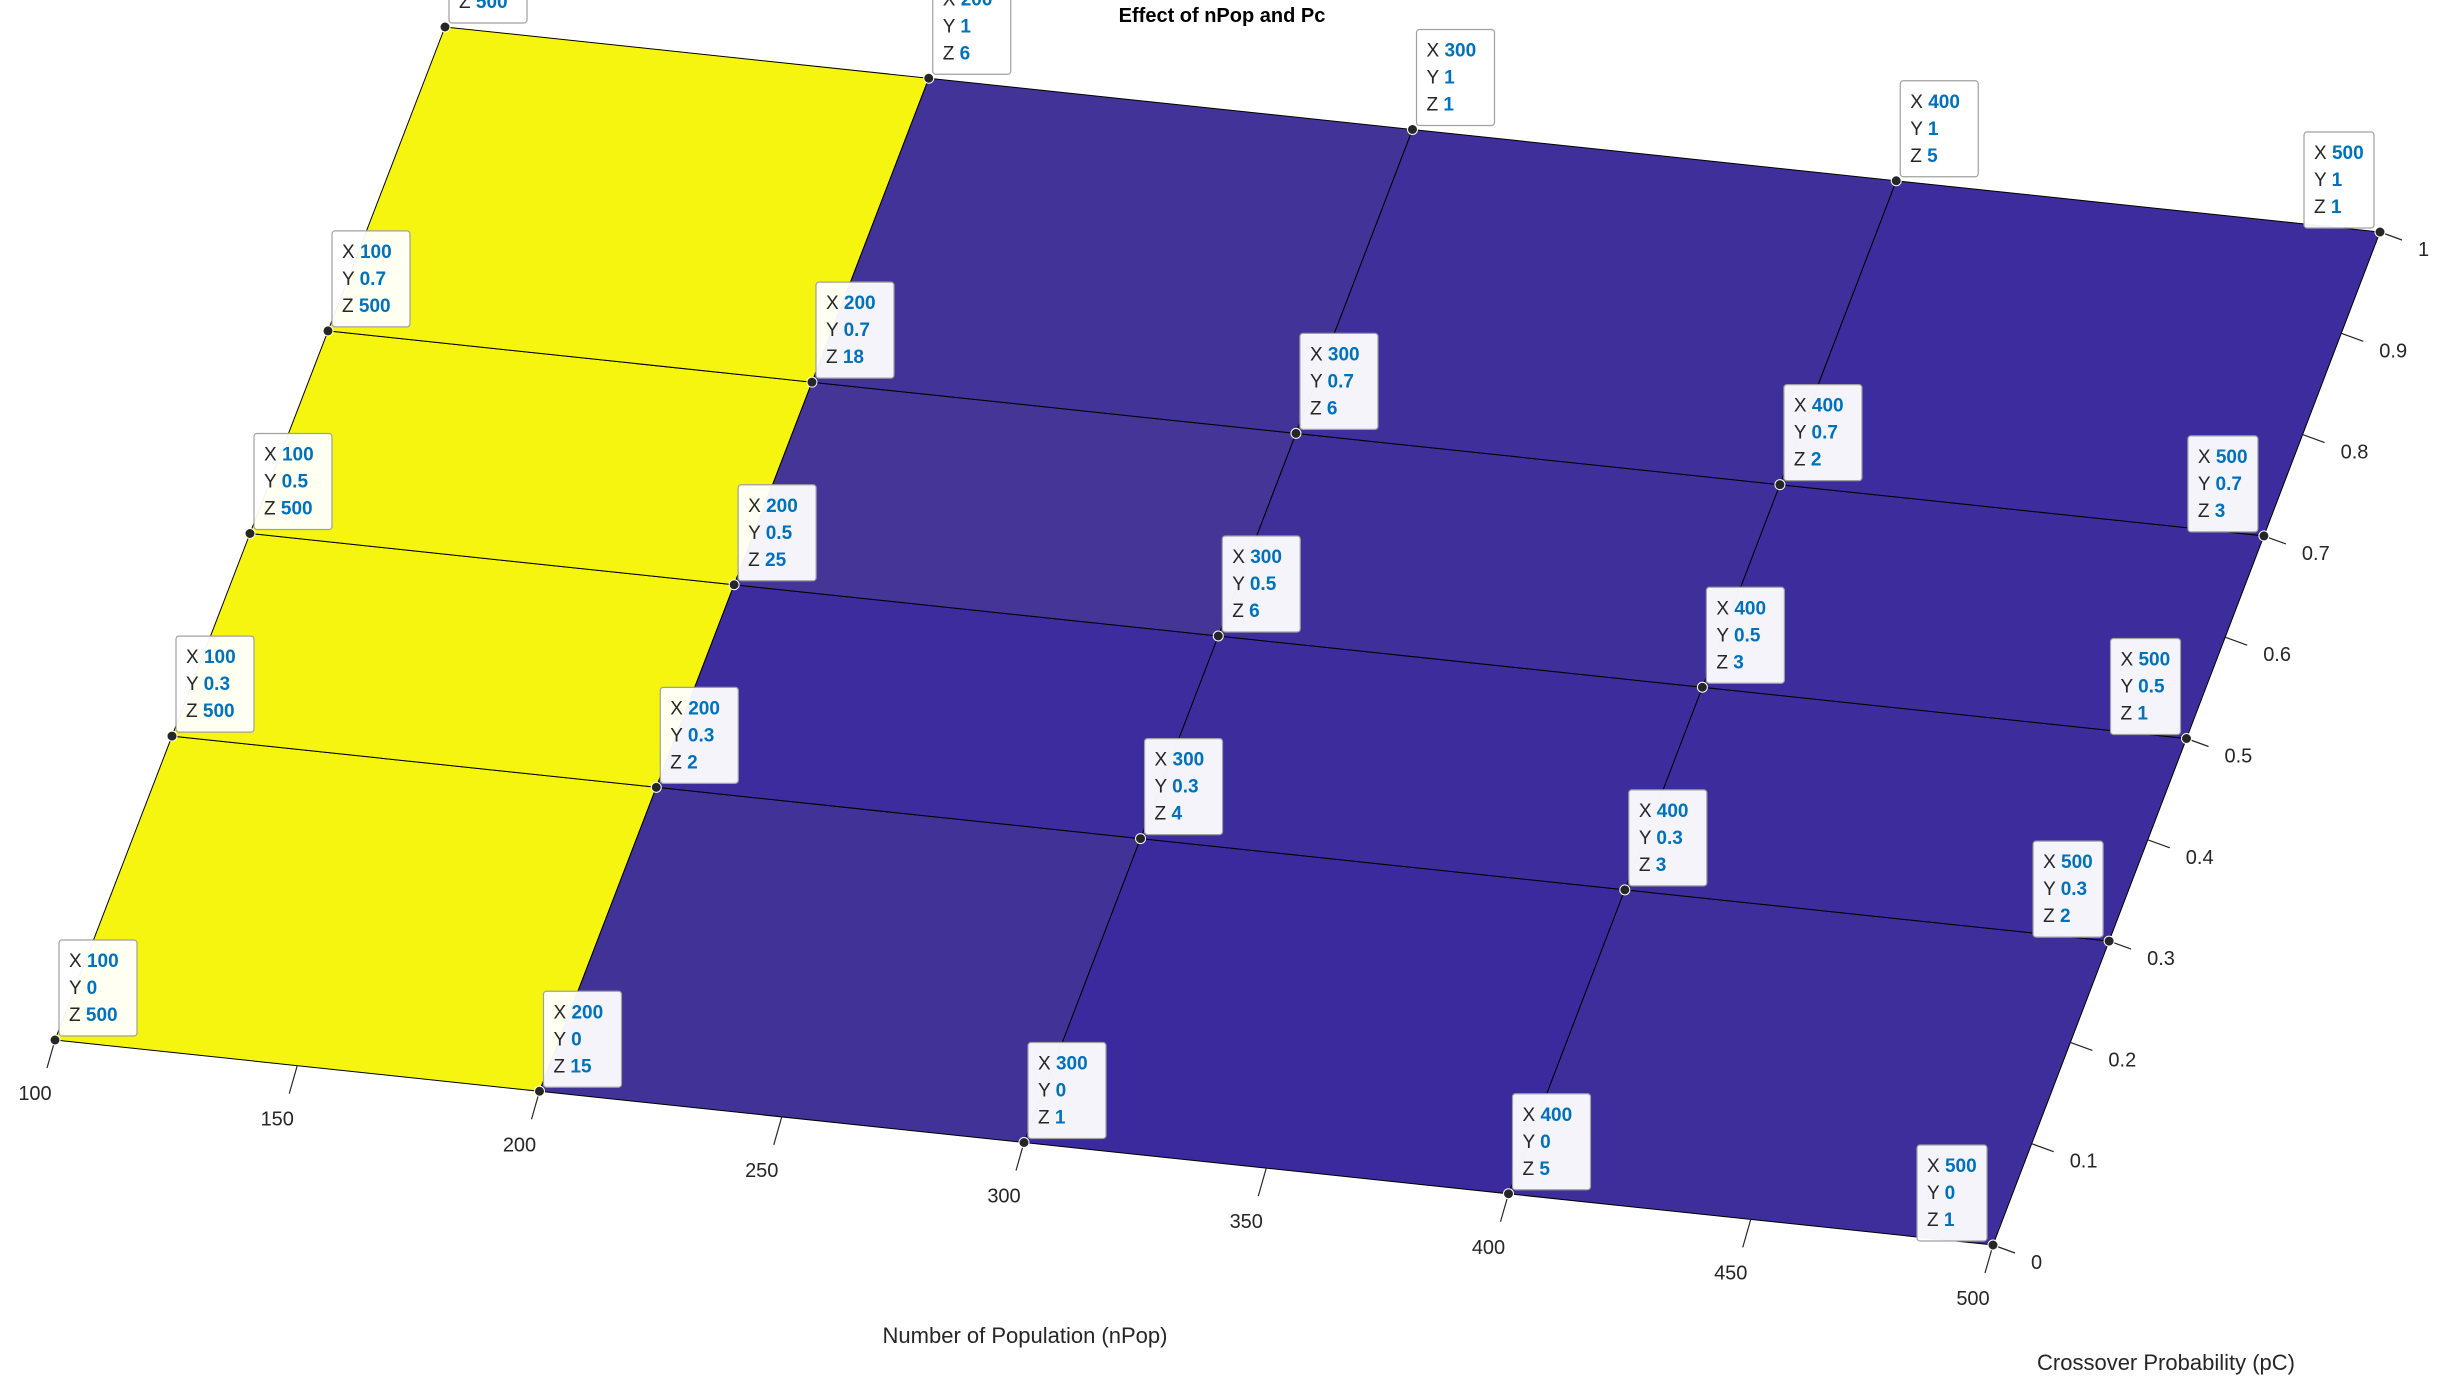 This screenshot has height=1380, width=2449. What do you see at coordinates (1556, 1115) in the screenshot?
I see `data-tip-value: 400` at bounding box center [1556, 1115].